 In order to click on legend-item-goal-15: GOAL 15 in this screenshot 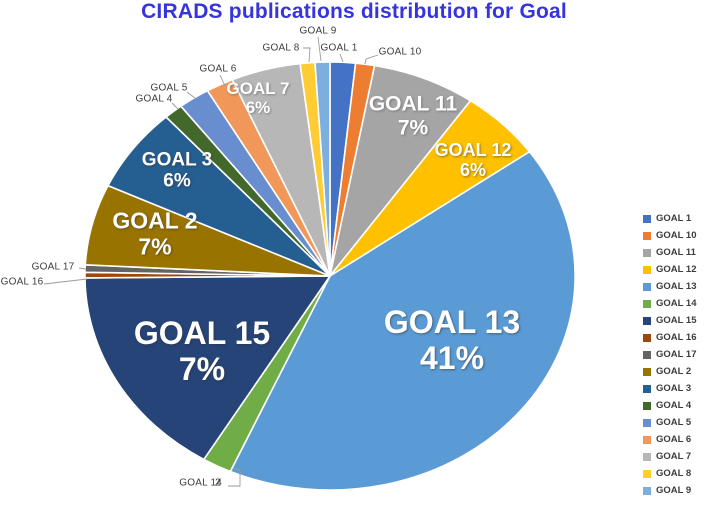, I will do `click(669, 320)`.